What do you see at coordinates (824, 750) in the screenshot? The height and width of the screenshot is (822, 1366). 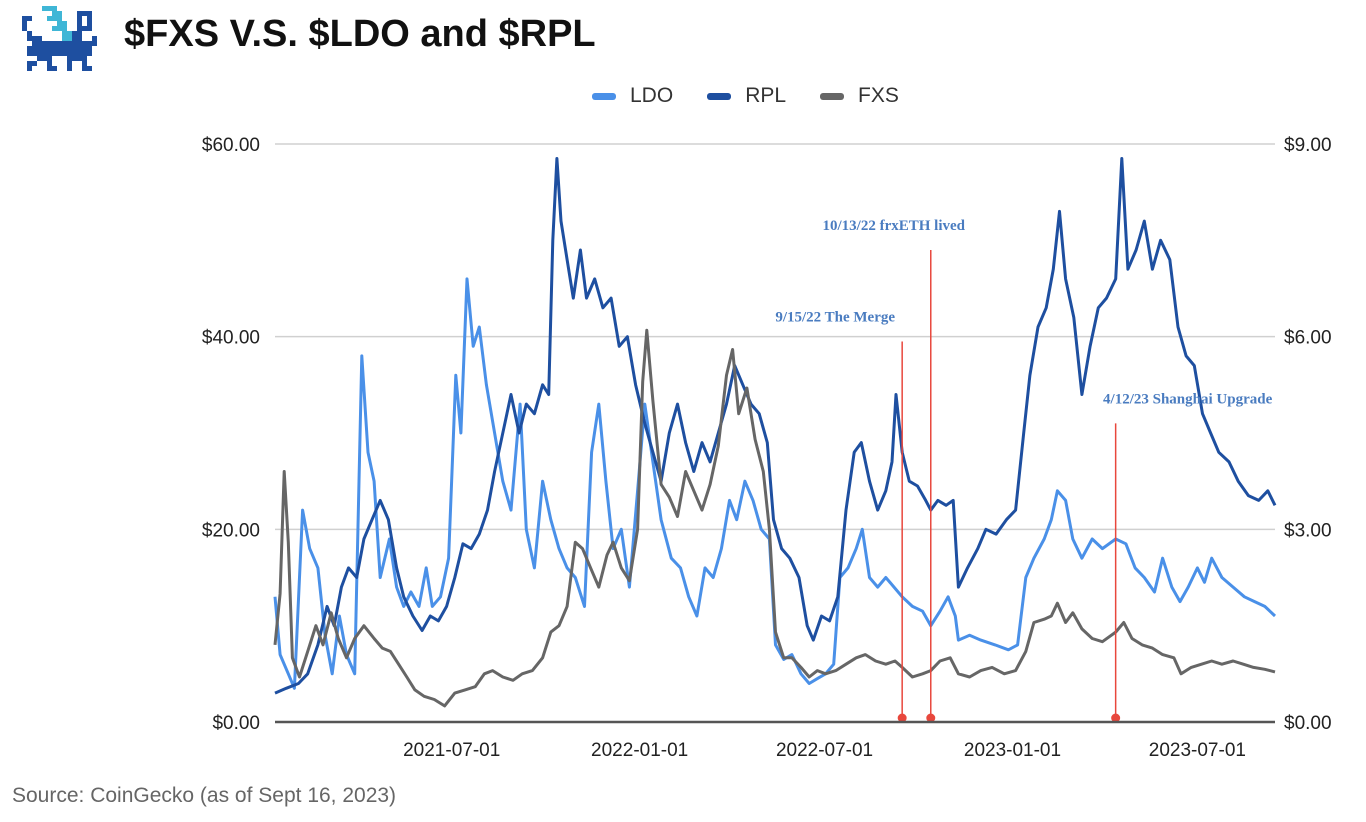 I see `x-tick-label: 2022-07-01` at bounding box center [824, 750].